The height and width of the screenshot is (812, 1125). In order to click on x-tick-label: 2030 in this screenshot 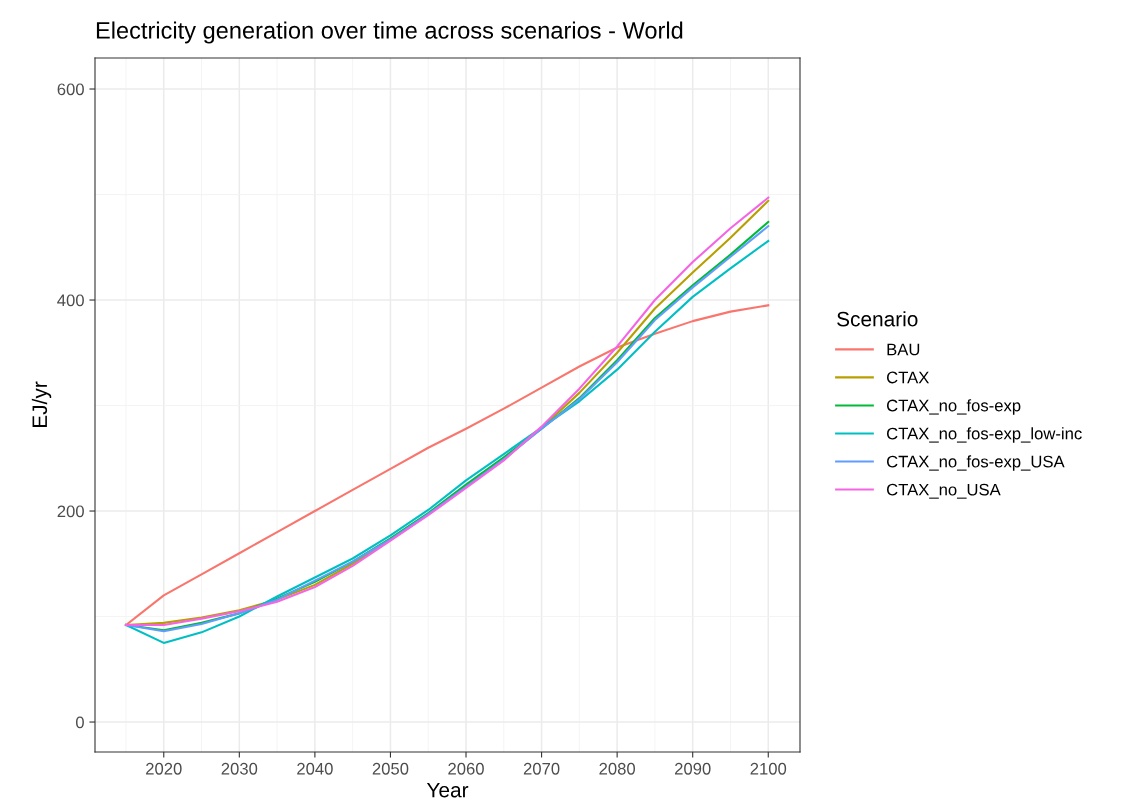, I will do `click(239, 768)`.